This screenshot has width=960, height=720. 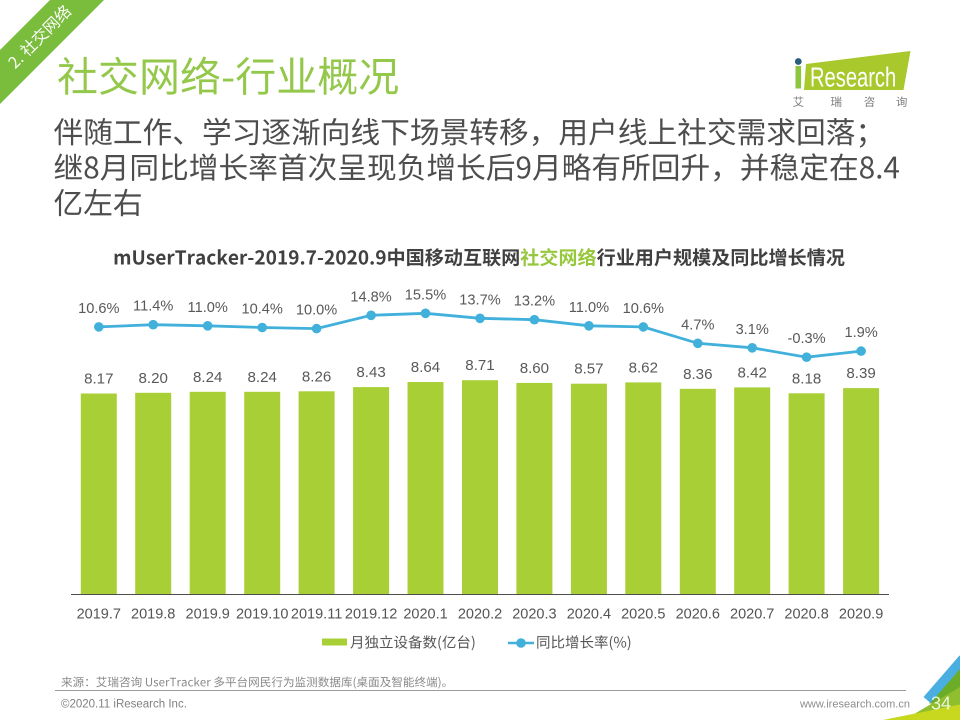 What do you see at coordinates (861, 615) in the screenshot?
I see `svg-text: 2020.9` at bounding box center [861, 615].